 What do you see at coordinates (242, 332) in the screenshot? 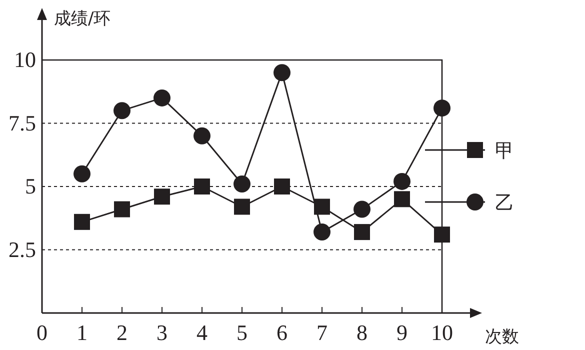
I see `x-tick-label: 5` at bounding box center [242, 332].